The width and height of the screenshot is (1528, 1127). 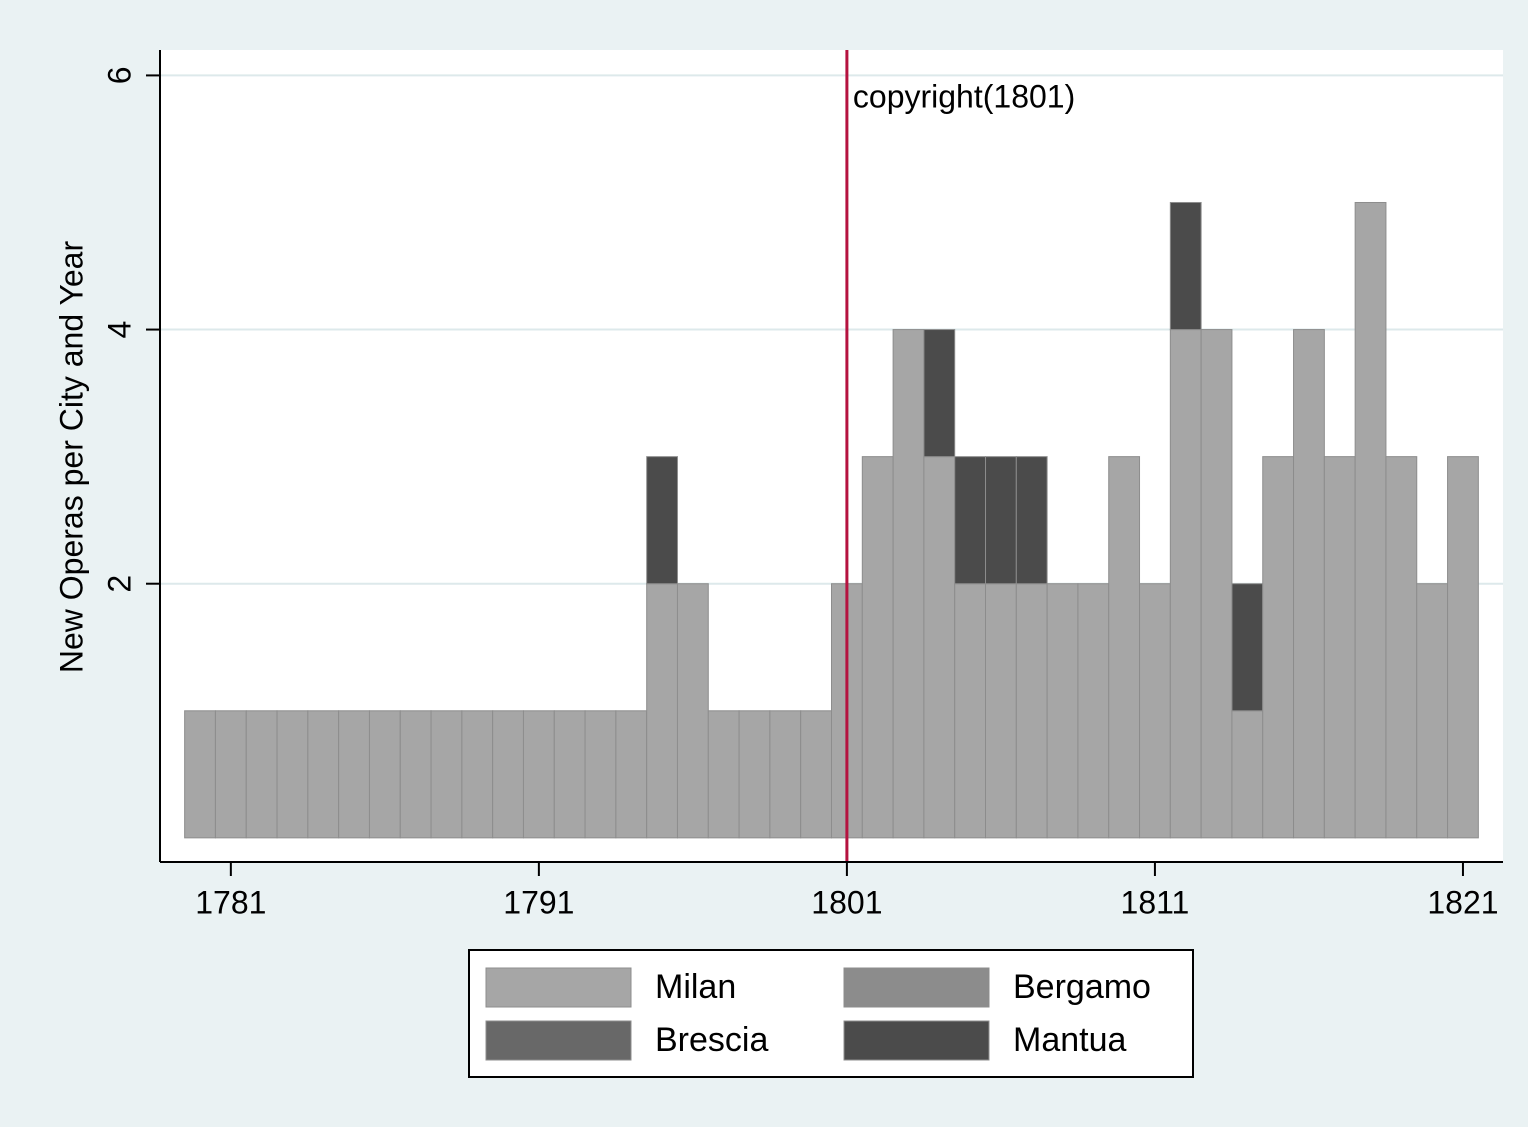 I want to click on y-axis-label: New Operas per City and Year, so click(x=71, y=457).